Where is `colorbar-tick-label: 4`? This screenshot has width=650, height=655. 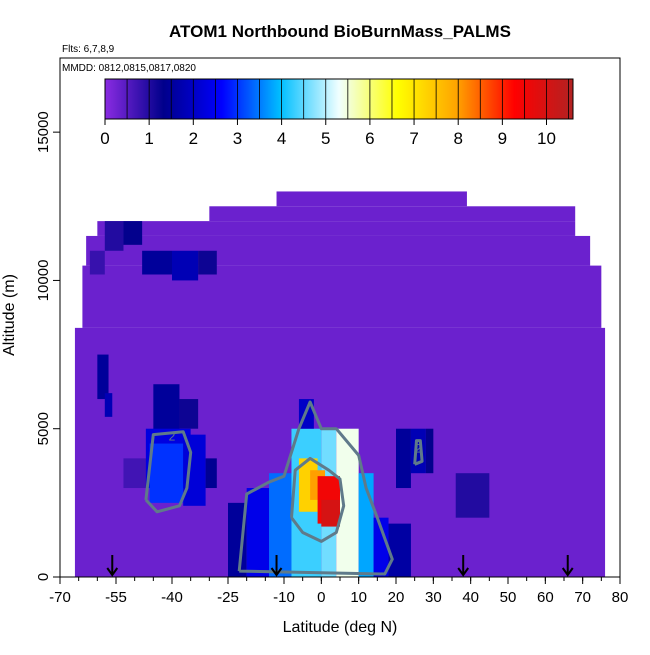
colorbar-tick-label: 4 is located at coordinates (281, 138).